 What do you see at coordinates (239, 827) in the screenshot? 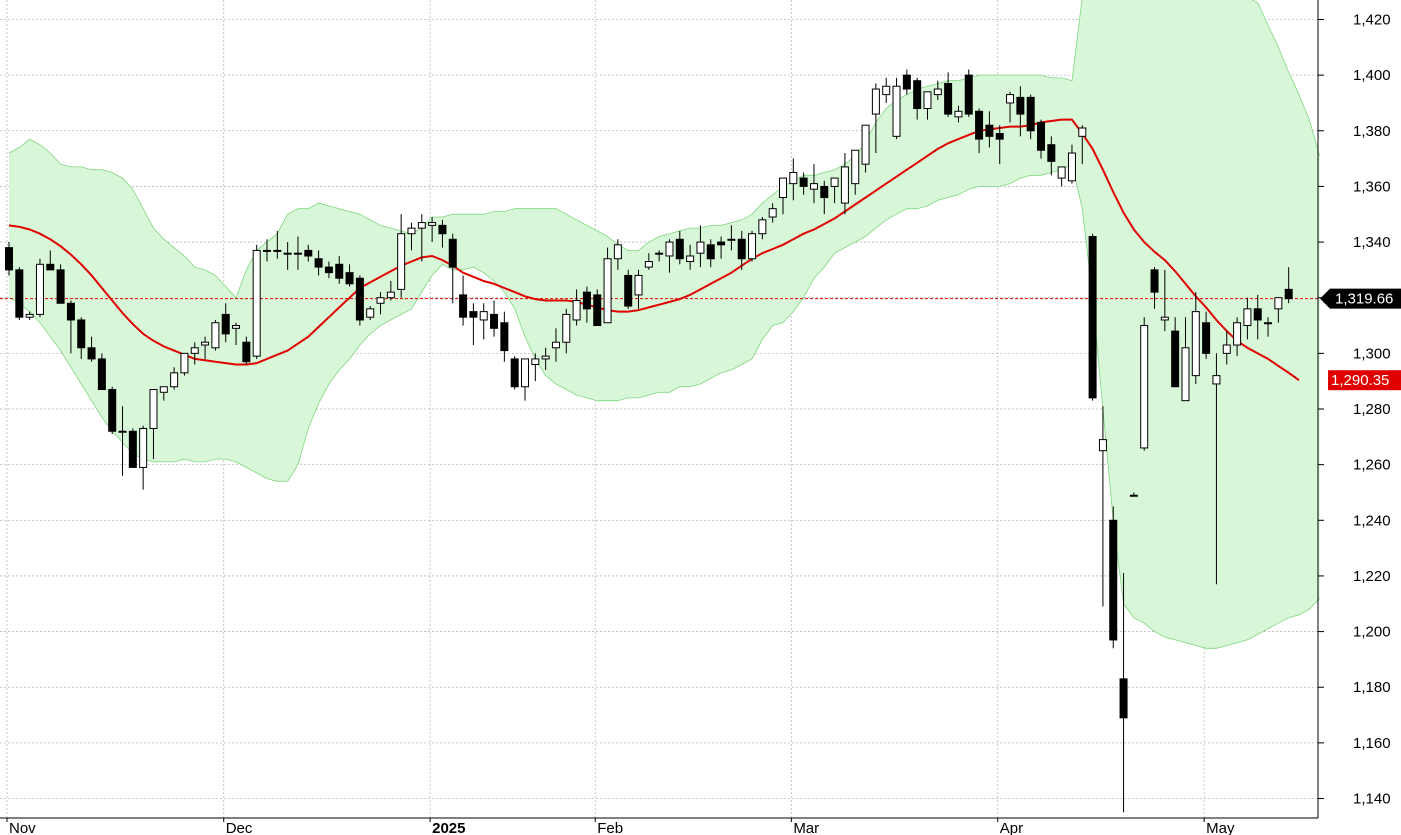
I see `x-tick-label: Dec` at bounding box center [239, 827].